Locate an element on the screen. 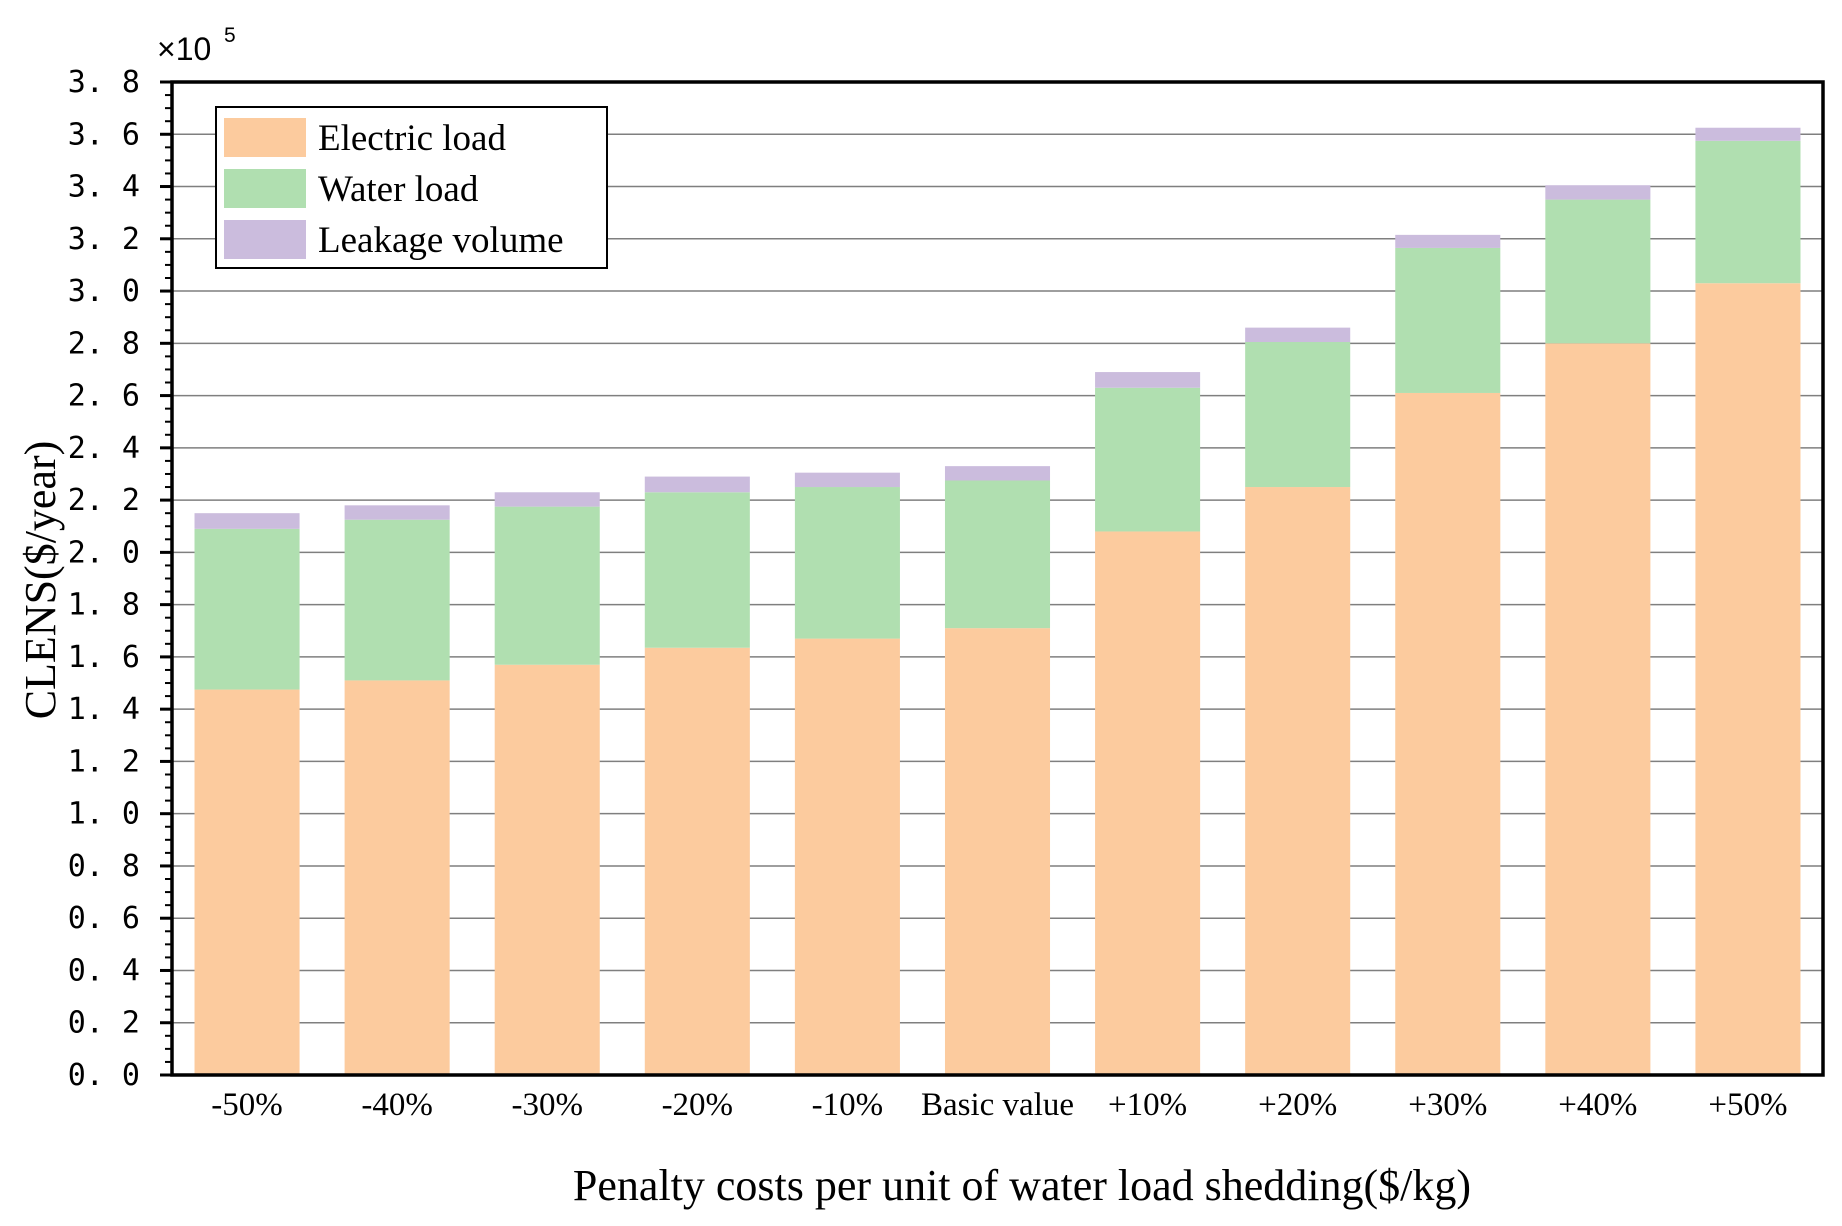 The image size is (1842, 1226). y-tick-label: 0. 0 is located at coordinates (104, 1075).